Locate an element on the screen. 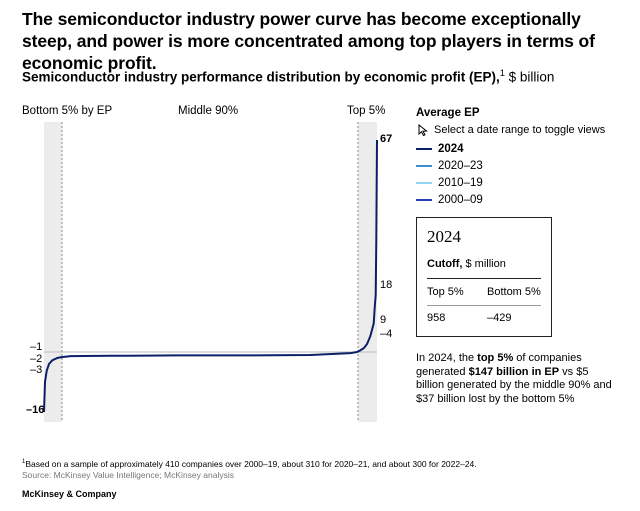 The height and width of the screenshot is (511, 640). note-text-2: of companies generated is located at coordinates (499, 365).